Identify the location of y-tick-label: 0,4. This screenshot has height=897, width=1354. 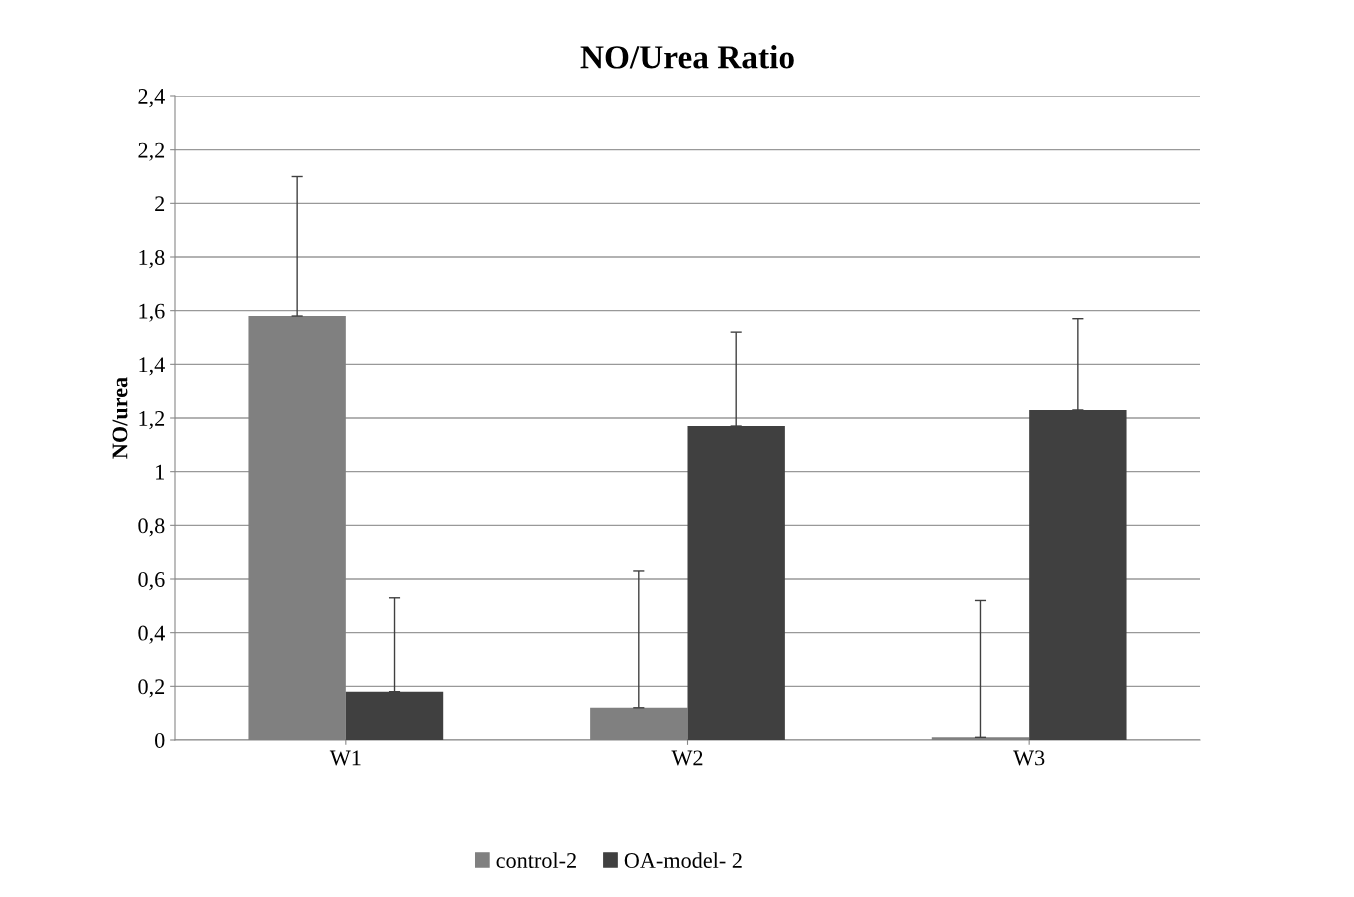
(151, 634).